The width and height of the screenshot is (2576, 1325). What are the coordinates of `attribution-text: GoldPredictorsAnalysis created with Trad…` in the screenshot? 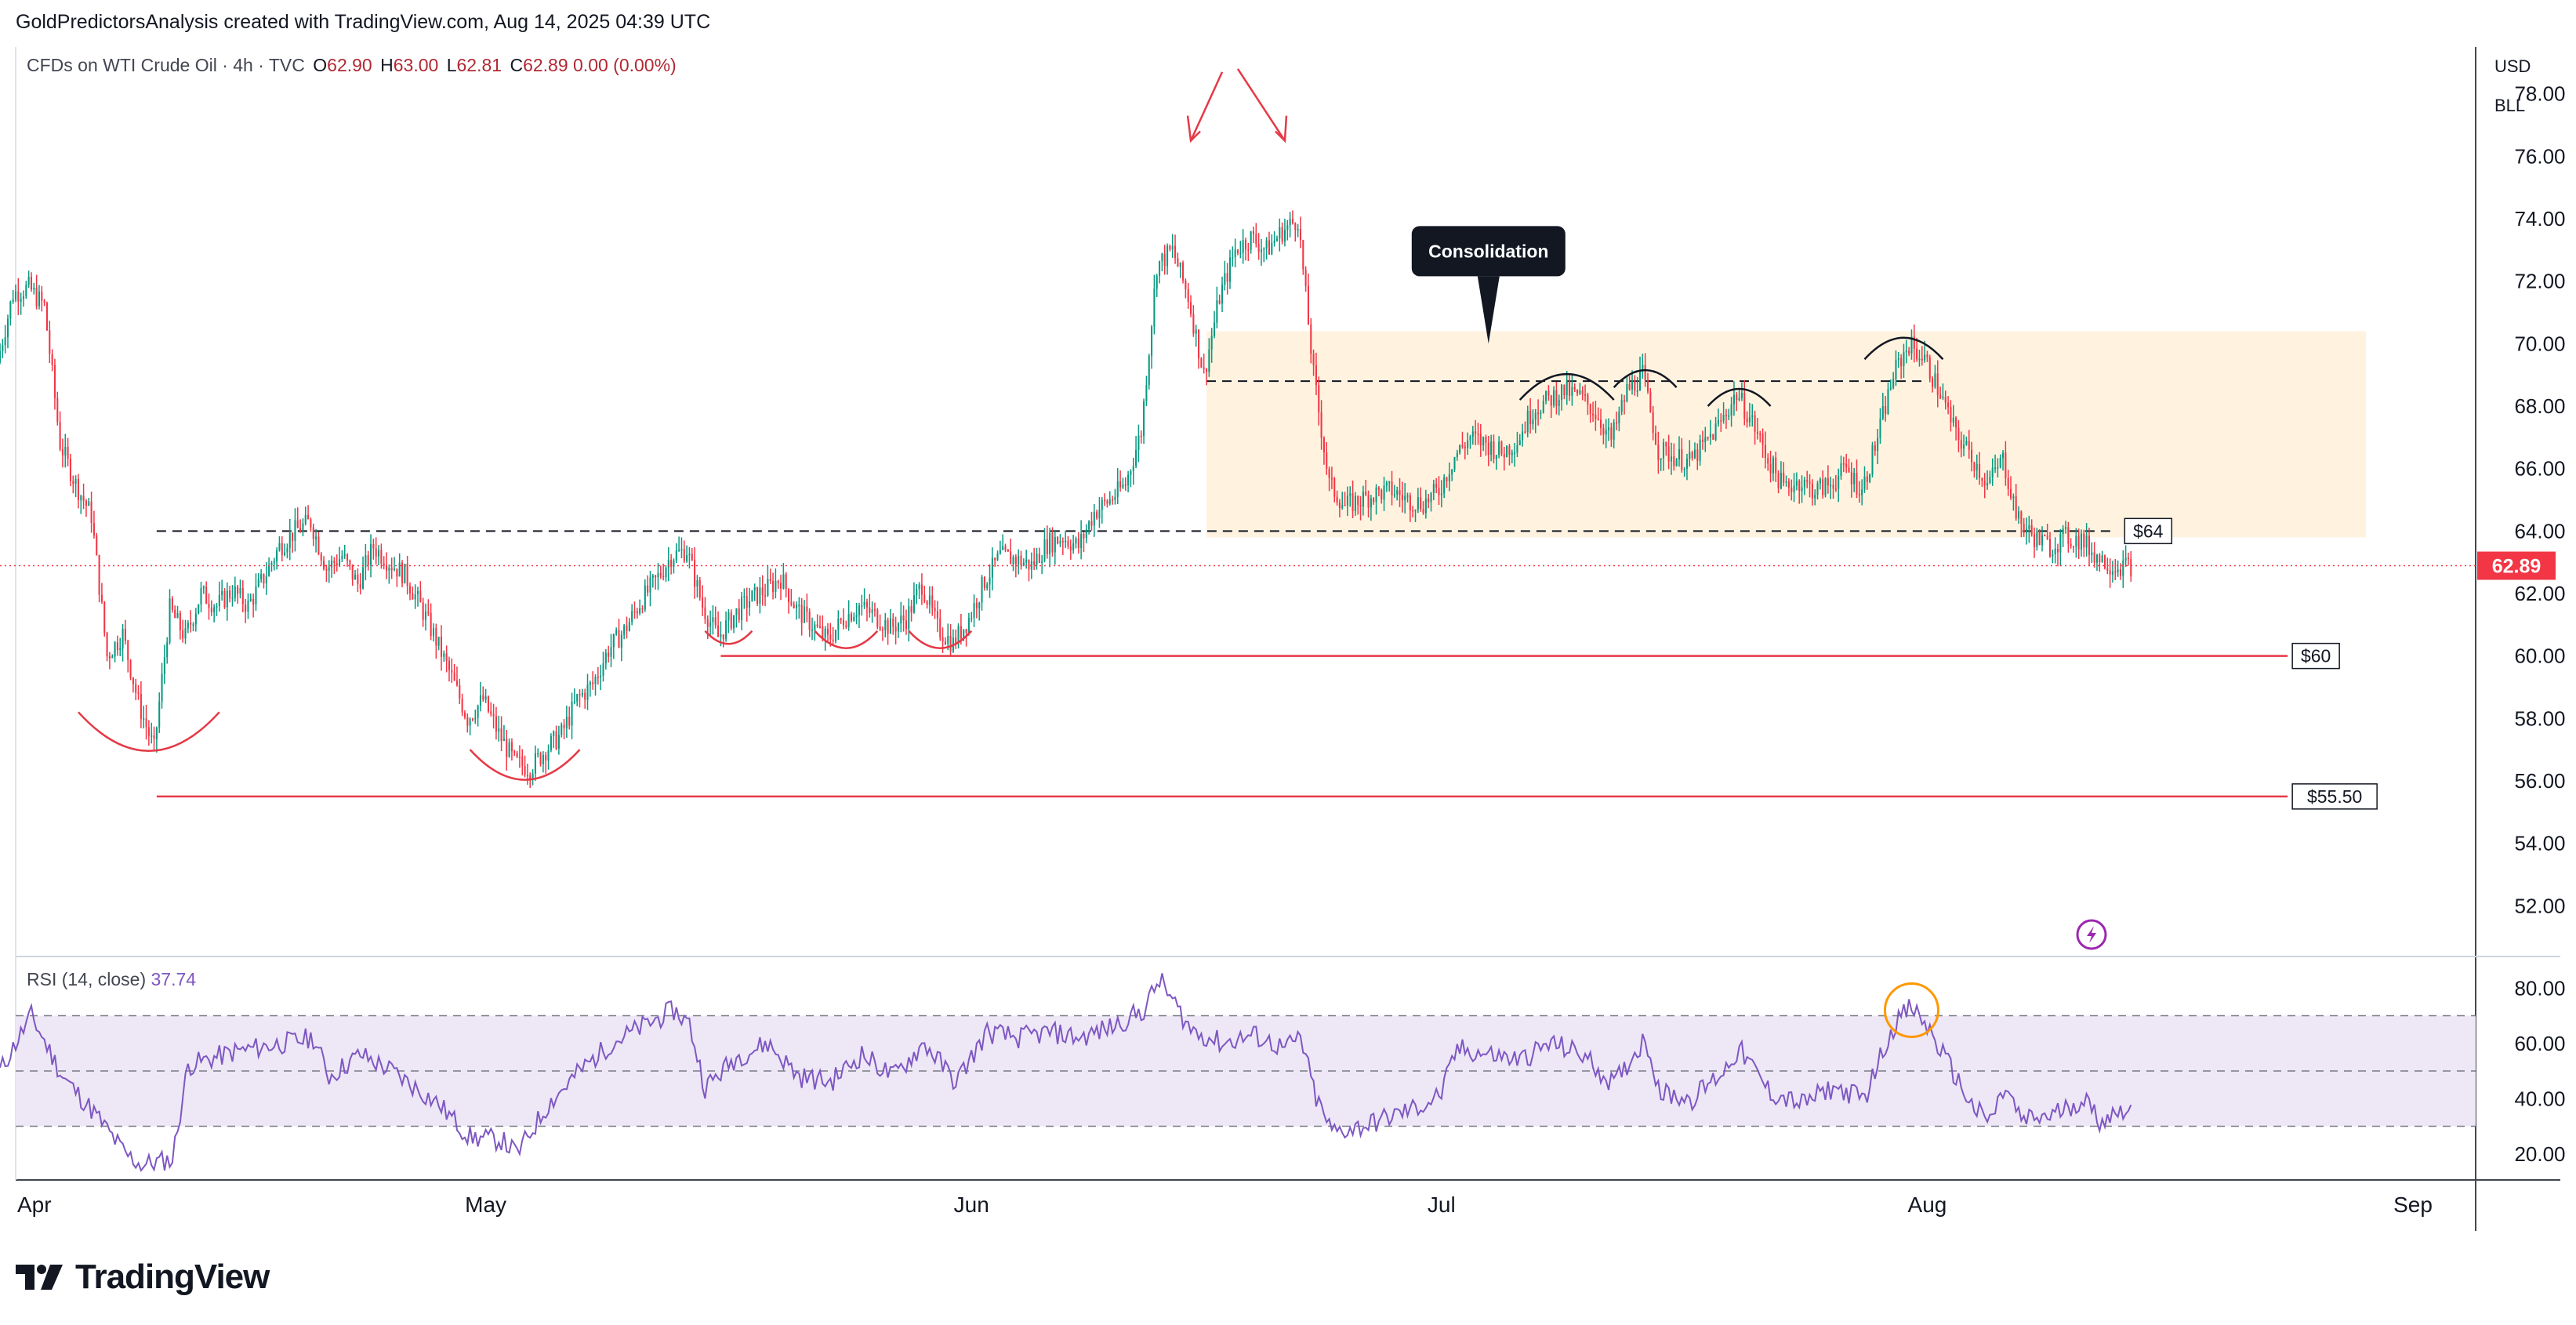 It's located at (364, 22).